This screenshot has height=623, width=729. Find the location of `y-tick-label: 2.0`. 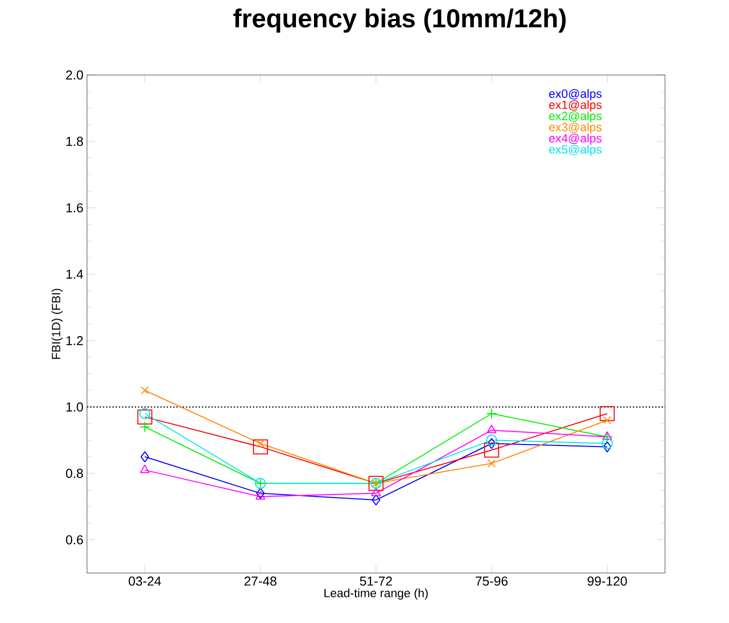

y-tick-label: 2.0 is located at coordinates (74, 75).